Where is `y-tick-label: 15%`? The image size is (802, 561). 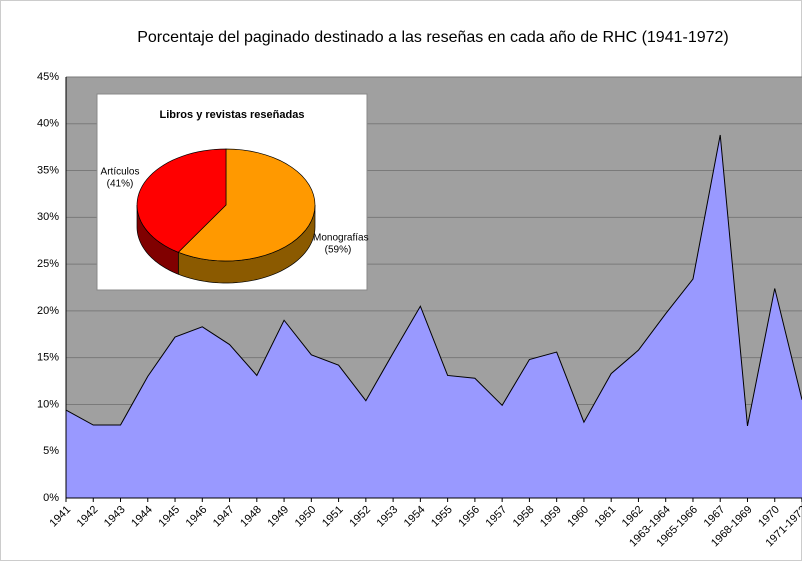
y-tick-label: 15% is located at coordinates (48, 358).